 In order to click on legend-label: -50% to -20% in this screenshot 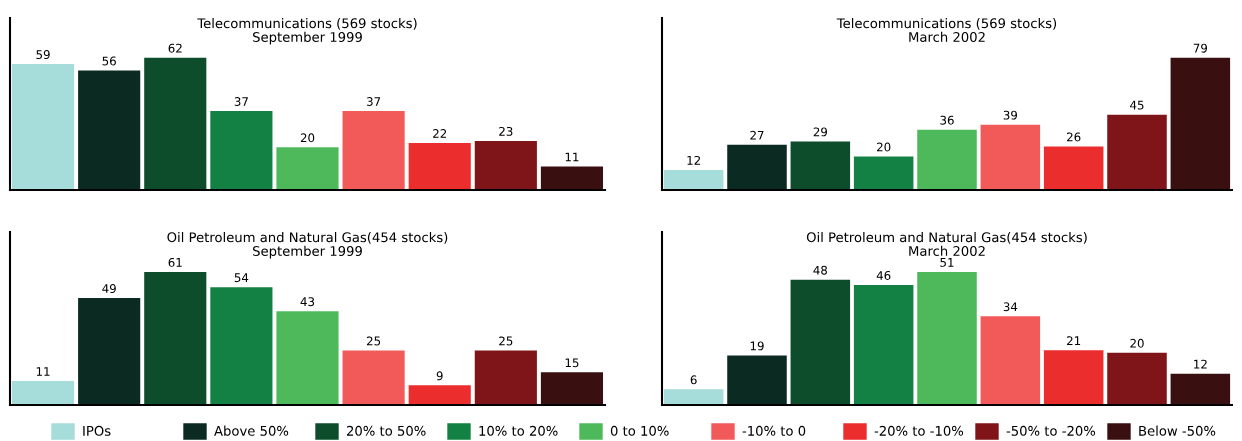, I will do `click(1051, 430)`.